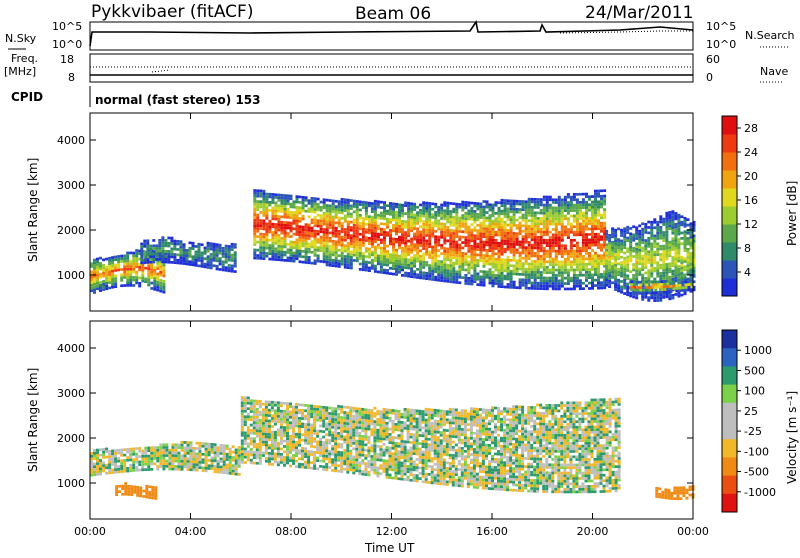  Describe the element at coordinates (172, 12) in the screenshot. I see `station-title: Pykkvibaer (fitACF)` at that location.